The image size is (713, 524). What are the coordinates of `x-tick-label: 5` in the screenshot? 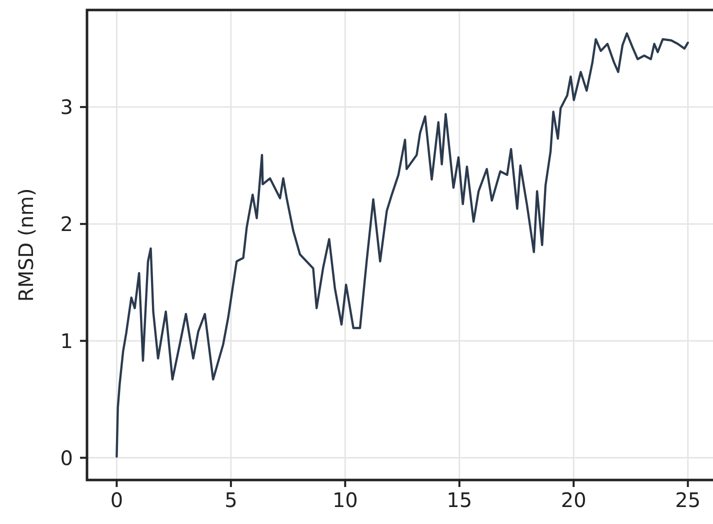 It's located at (231, 500).